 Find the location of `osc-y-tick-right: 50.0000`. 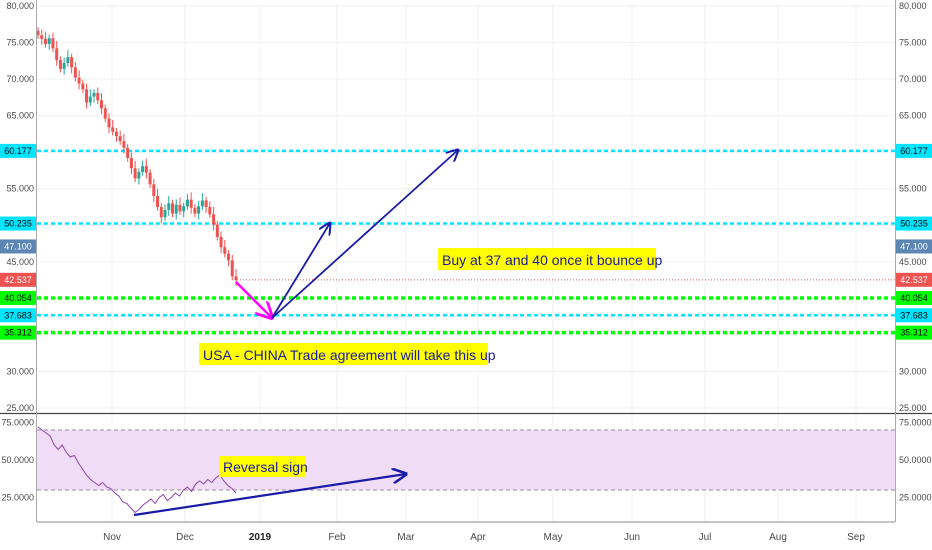

osc-y-tick-right: 50.0000 is located at coordinates (915, 460).